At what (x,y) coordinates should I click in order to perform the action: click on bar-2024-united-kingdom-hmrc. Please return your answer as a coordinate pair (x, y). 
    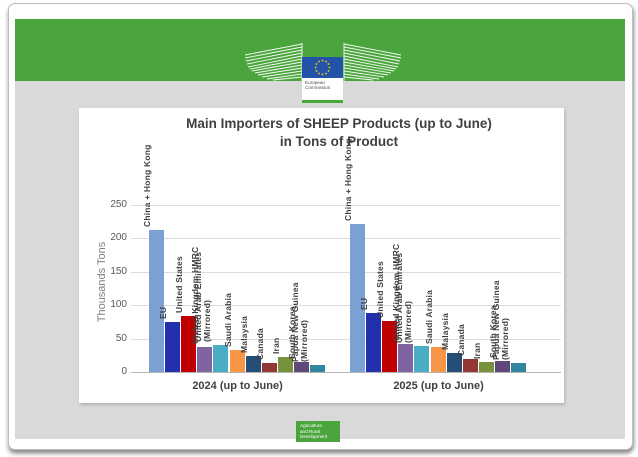
    Looking at the image, I should click on (205, 359).